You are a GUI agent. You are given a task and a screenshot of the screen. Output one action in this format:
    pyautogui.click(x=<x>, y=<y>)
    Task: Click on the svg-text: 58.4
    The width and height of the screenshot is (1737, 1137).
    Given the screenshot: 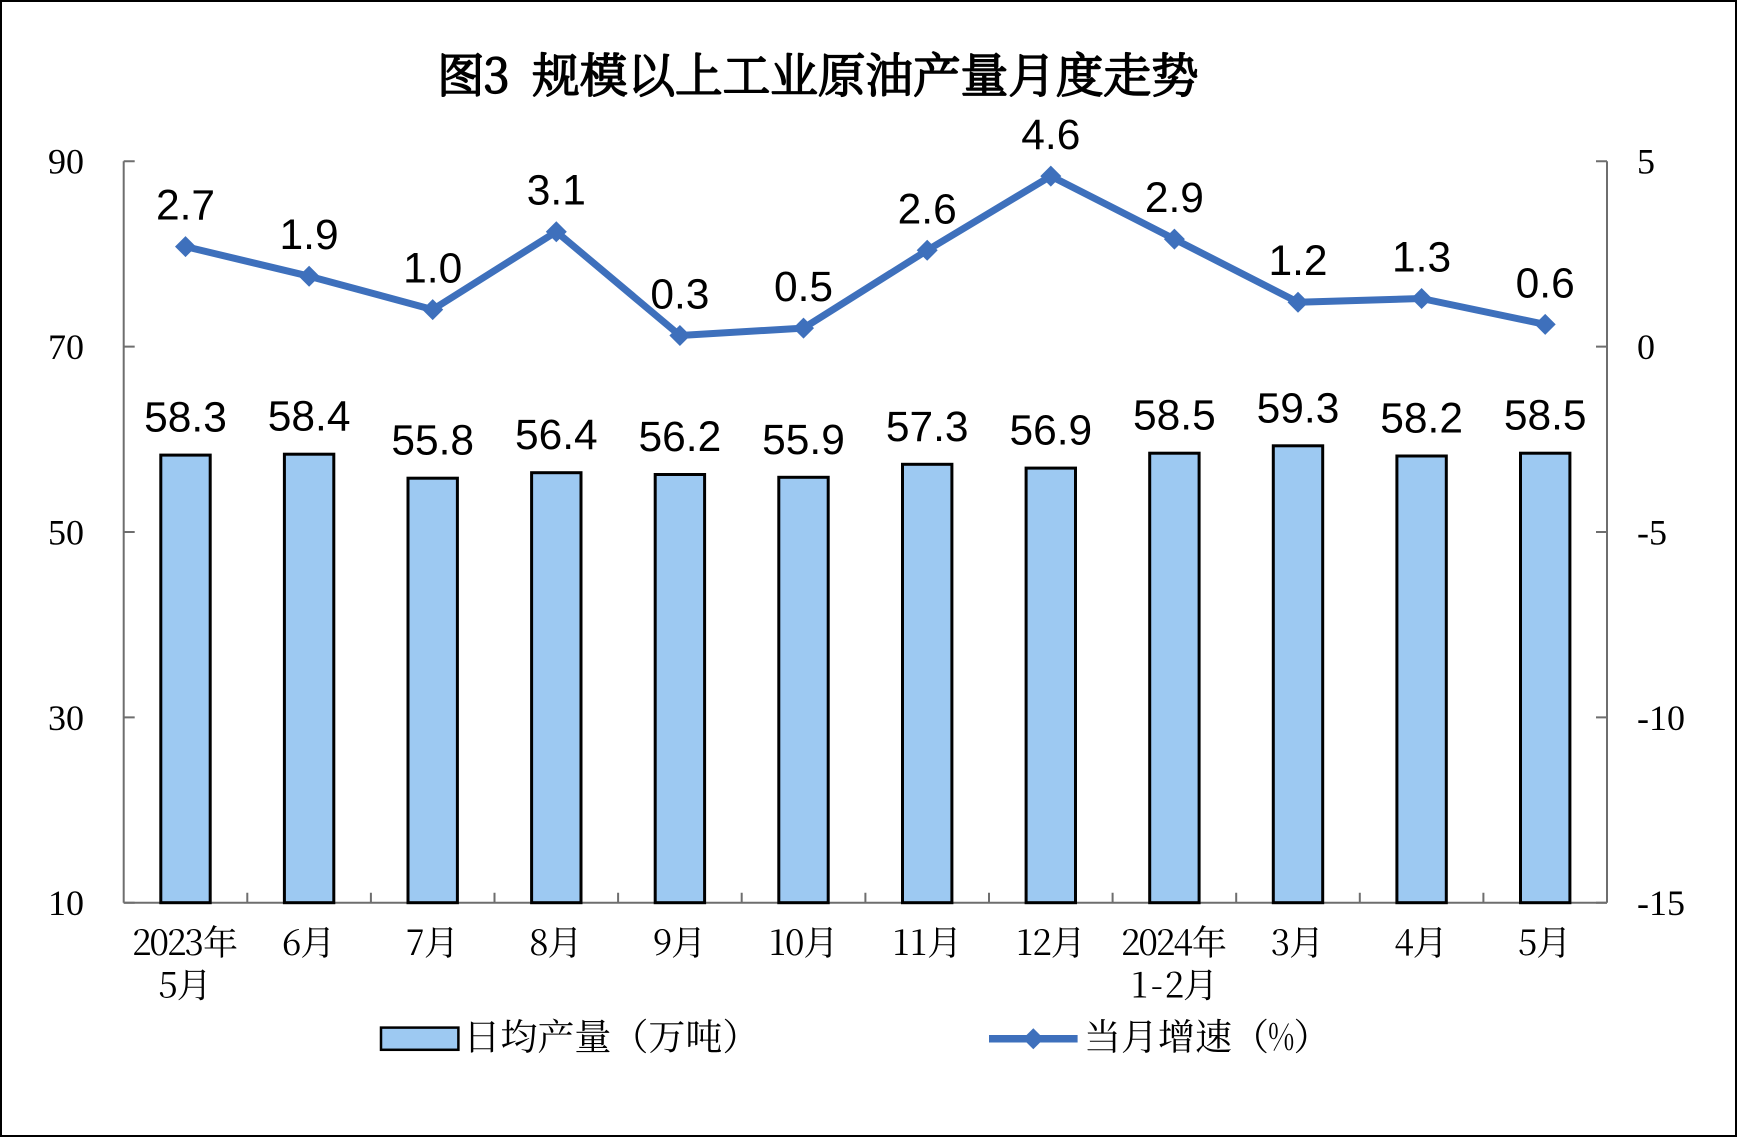 What is the action you would take?
    pyautogui.click(x=309, y=417)
    